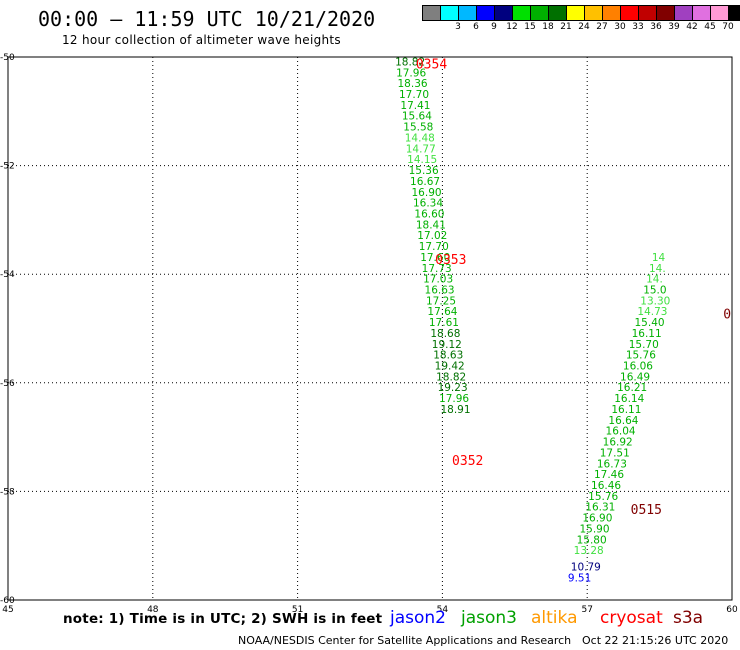 This screenshot has height=650, width=740. I want to click on legend-label: 24, so click(584, 27).